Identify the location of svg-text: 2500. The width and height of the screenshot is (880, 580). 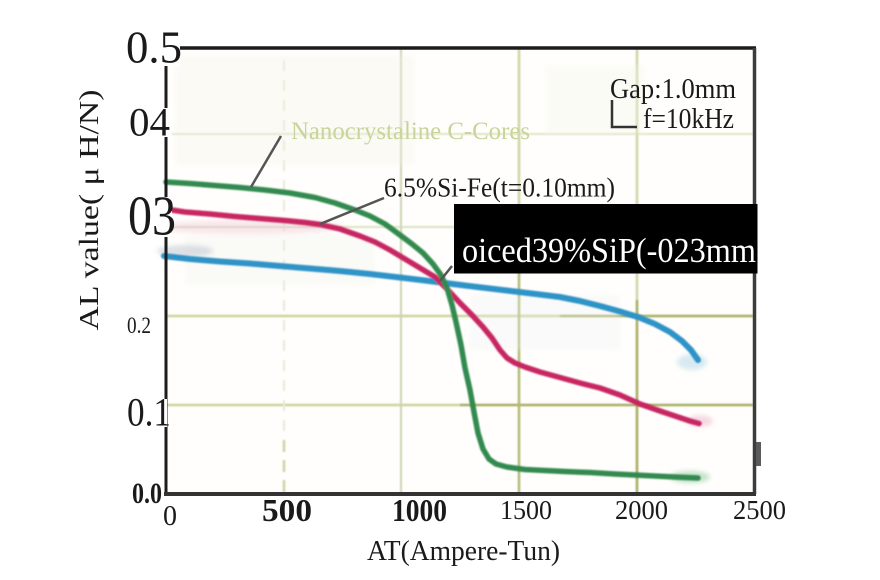
(759, 510).